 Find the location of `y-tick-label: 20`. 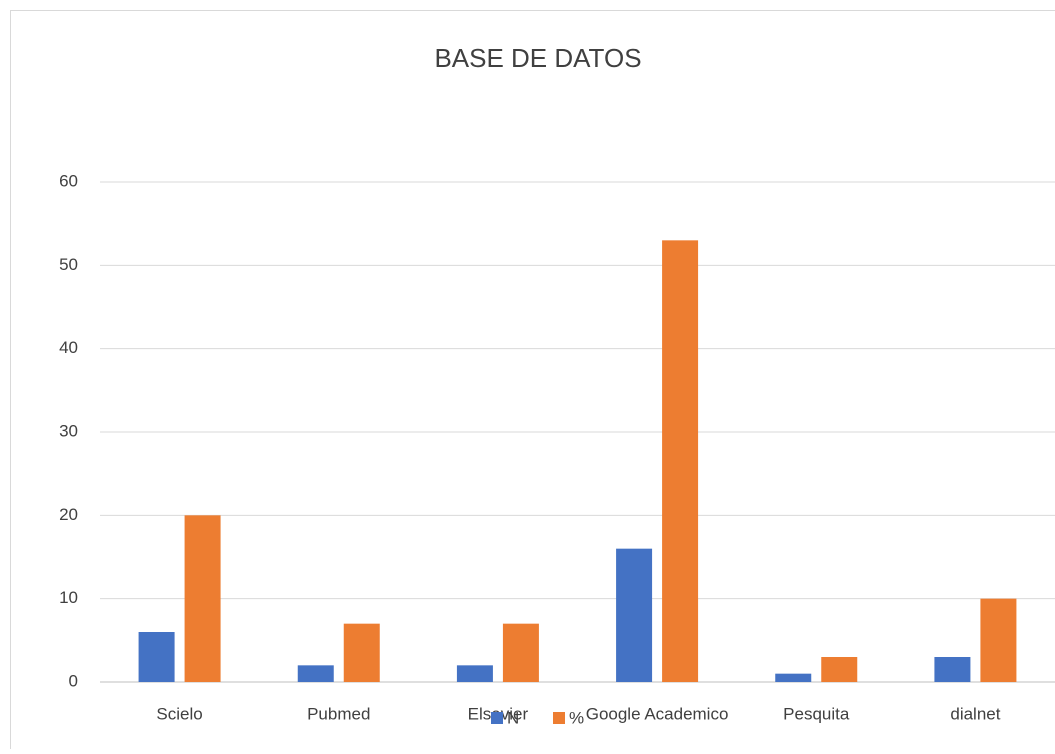

y-tick-label: 20 is located at coordinates (68, 514).